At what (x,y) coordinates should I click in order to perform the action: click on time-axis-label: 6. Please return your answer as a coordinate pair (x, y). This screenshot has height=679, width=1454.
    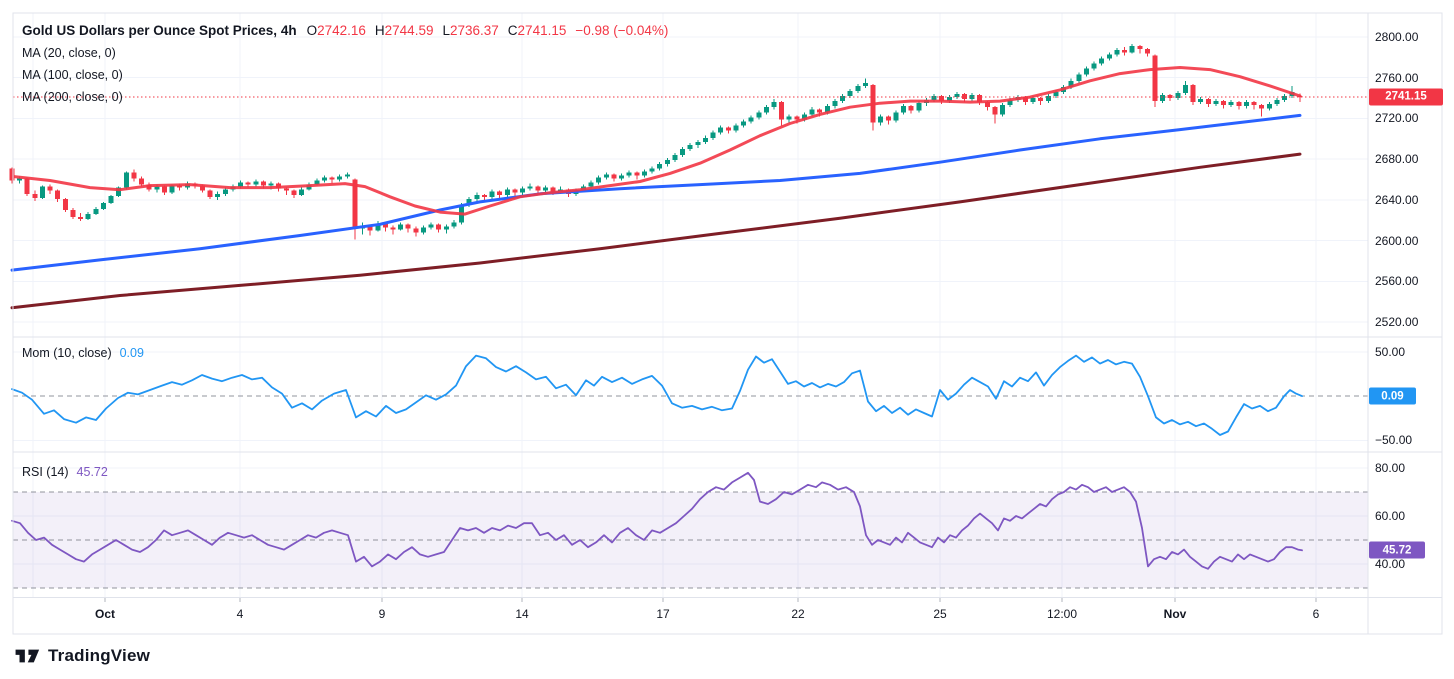
    Looking at the image, I should click on (1316, 614).